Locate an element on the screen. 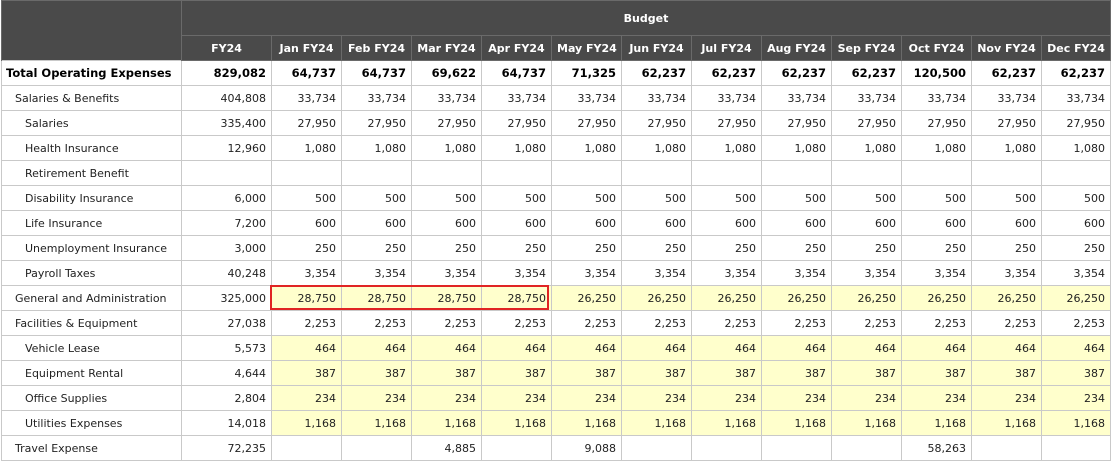  month-cell: 3,354 is located at coordinates (446, 273).